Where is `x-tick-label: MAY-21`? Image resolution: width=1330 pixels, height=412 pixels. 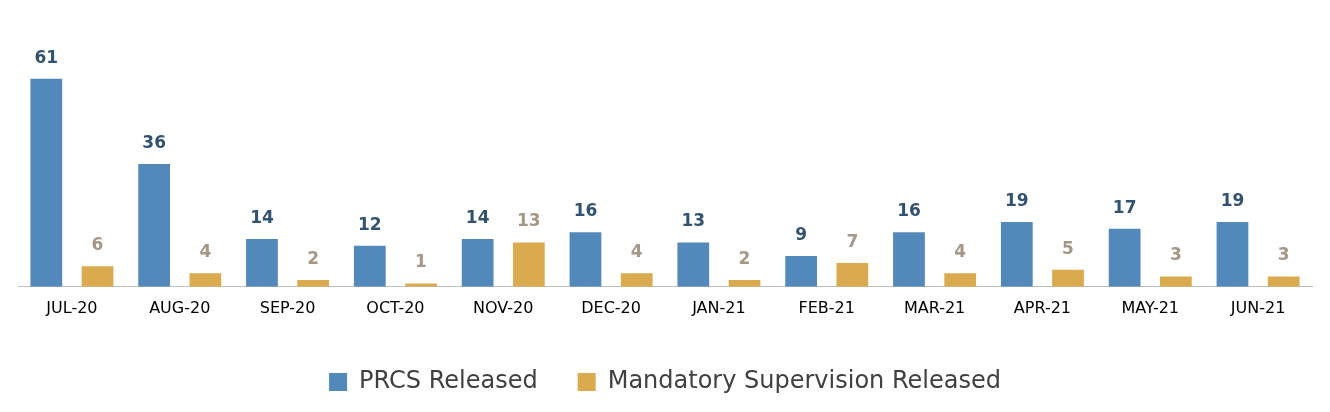 x-tick-label: MAY-21 is located at coordinates (1150, 307).